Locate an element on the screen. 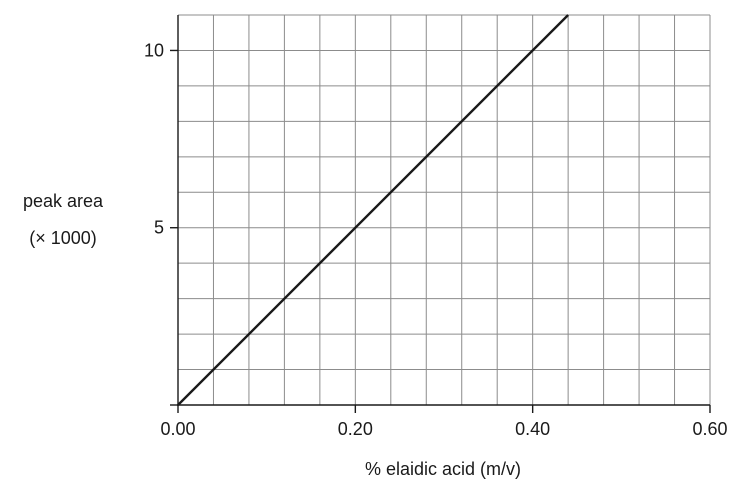  x-axis-title: % elaidic acid (m/v) is located at coordinates (443, 469).